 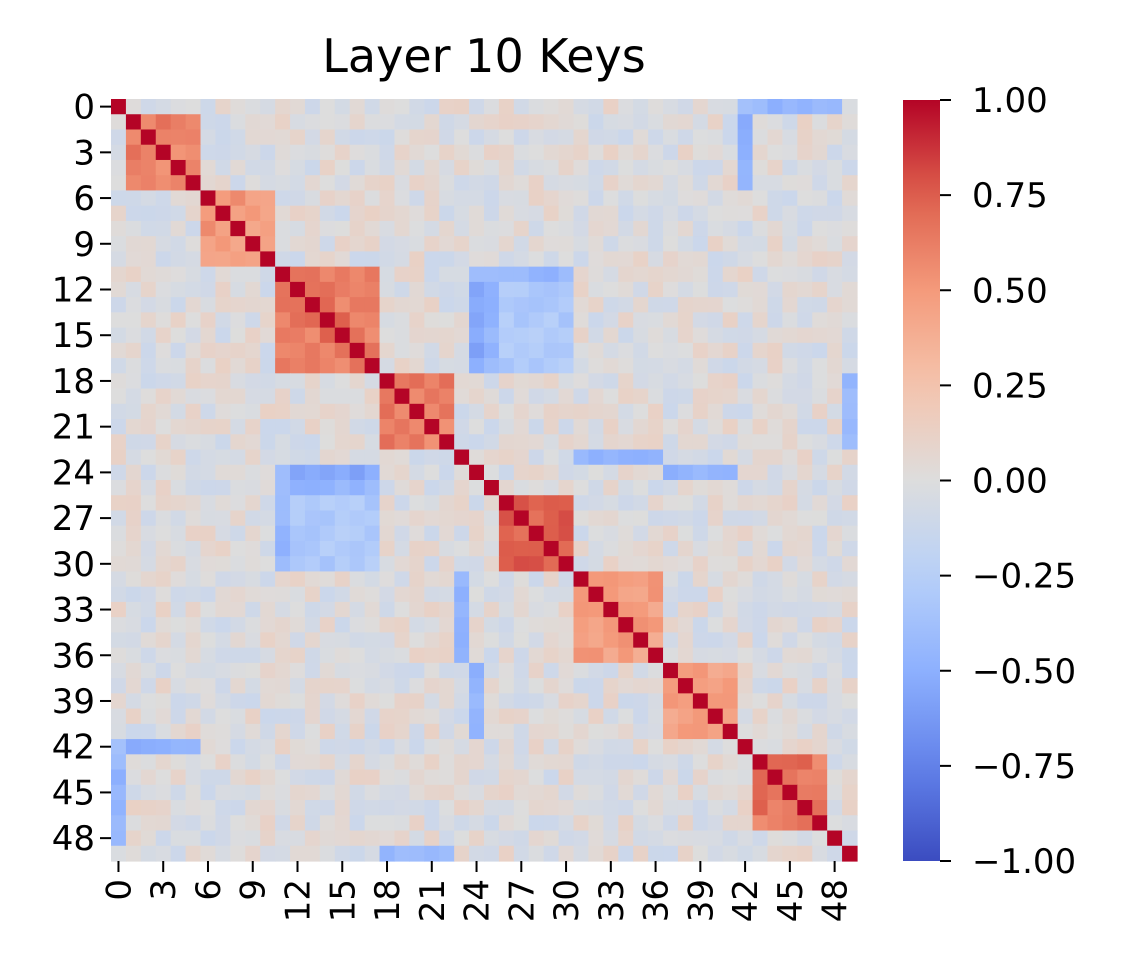 What do you see at coordinates (701, 900) in the screenshot?
I see `x-tick-label: 39` at bounding box center [701, 900].